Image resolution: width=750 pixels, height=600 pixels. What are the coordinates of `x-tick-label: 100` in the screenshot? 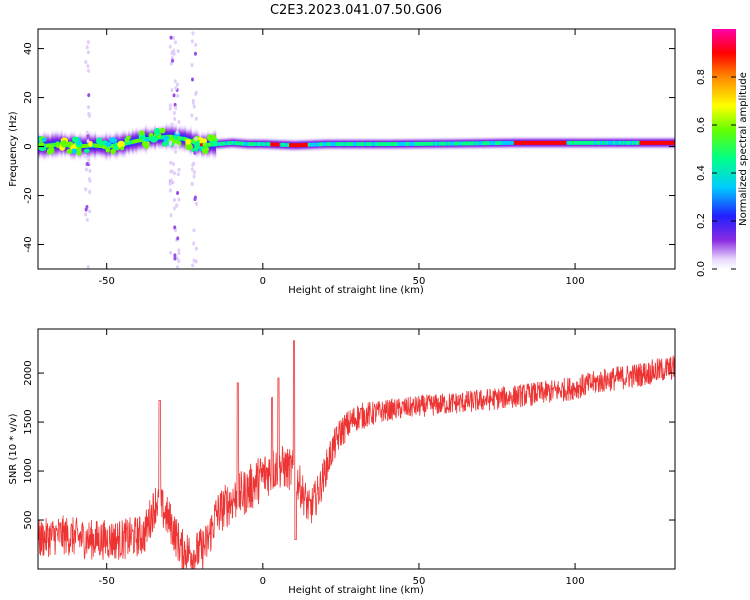 It's located at (575, 281).